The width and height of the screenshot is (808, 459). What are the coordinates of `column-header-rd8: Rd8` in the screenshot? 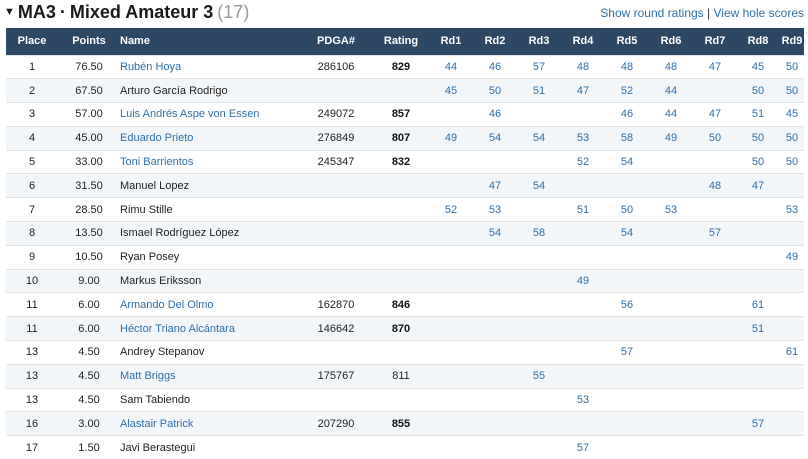 It's located at (758, 41).